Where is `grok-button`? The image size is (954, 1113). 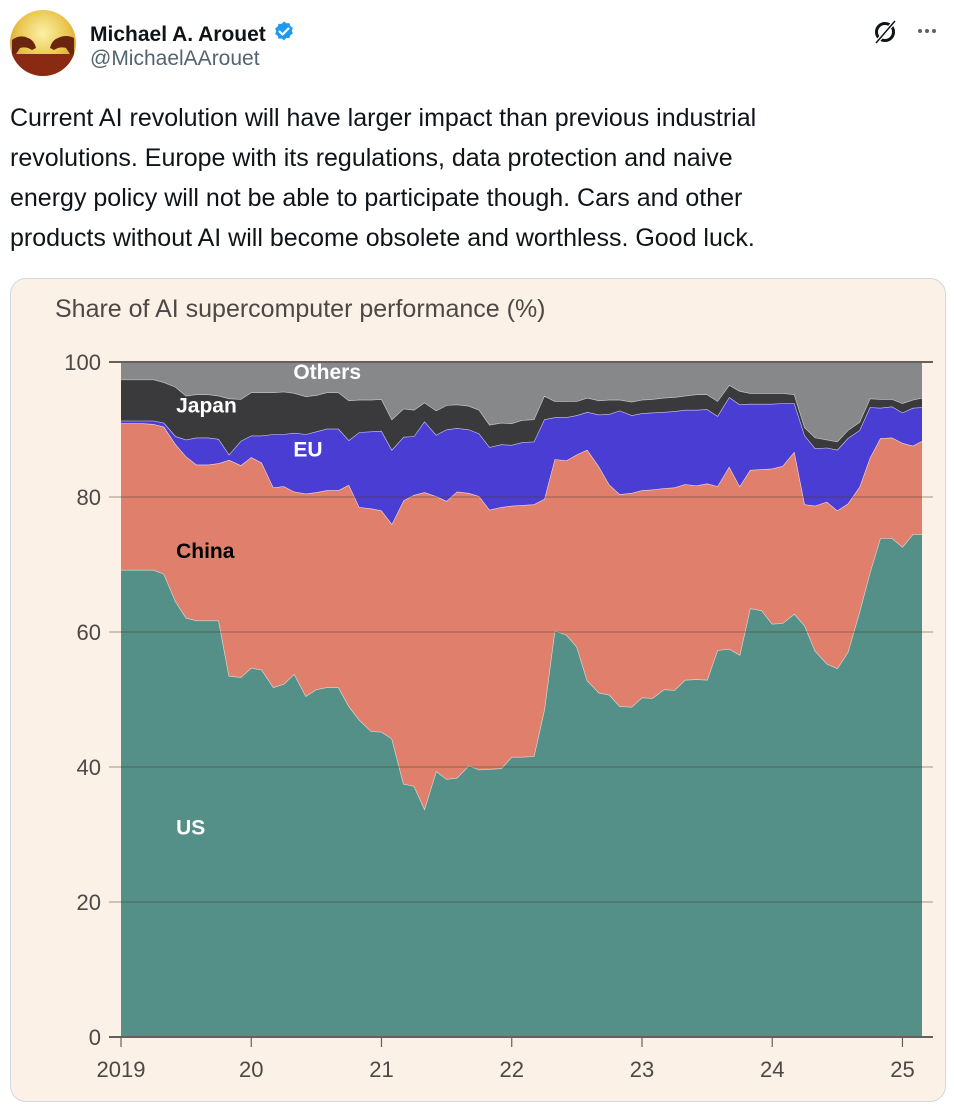 grok-button is located at coordinates (885, 31).